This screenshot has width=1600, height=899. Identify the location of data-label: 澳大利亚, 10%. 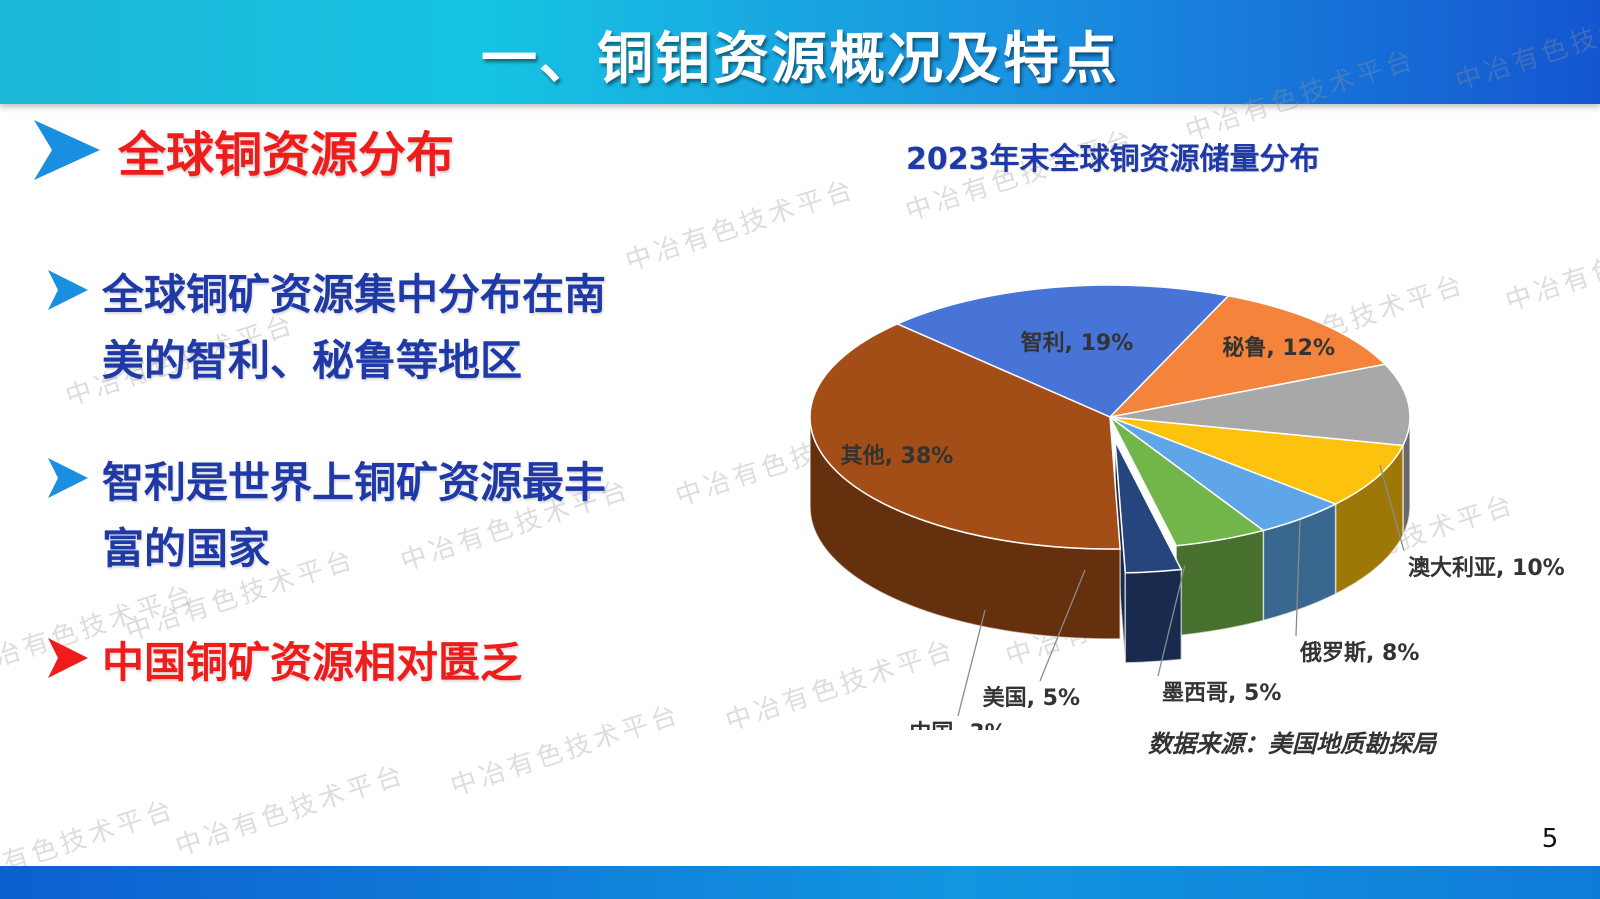
(1486, 568).